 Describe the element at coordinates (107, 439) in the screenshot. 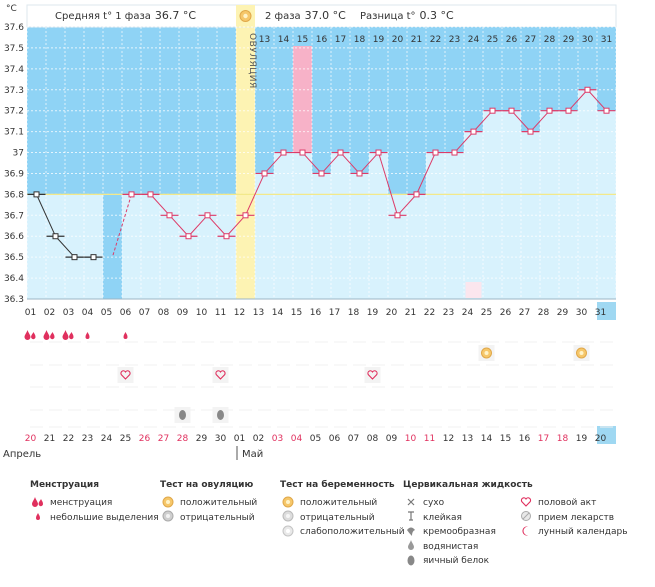

I see `calendar-day-label: 24` at that location.